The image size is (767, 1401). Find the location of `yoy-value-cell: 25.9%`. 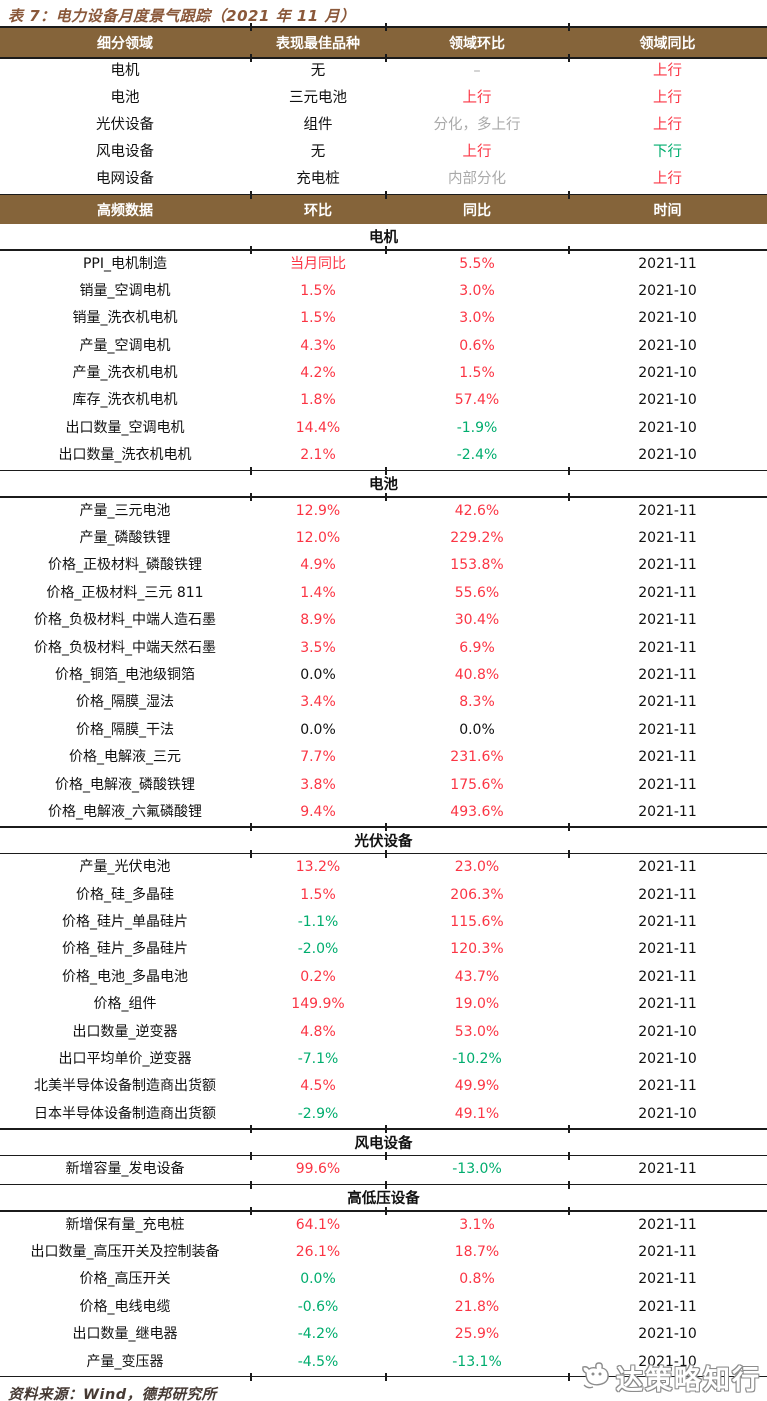

yoy-value-cell: 25.9% is located at coordinates (477, 1334).